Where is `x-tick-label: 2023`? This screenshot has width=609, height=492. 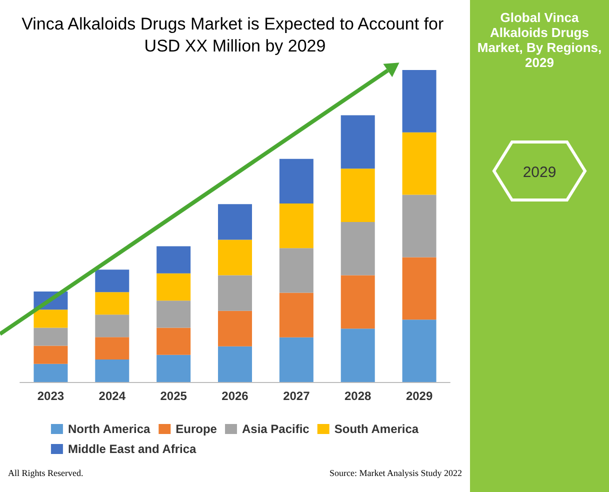 x-tick-label: 2023 is located at coordinates (50, 396).